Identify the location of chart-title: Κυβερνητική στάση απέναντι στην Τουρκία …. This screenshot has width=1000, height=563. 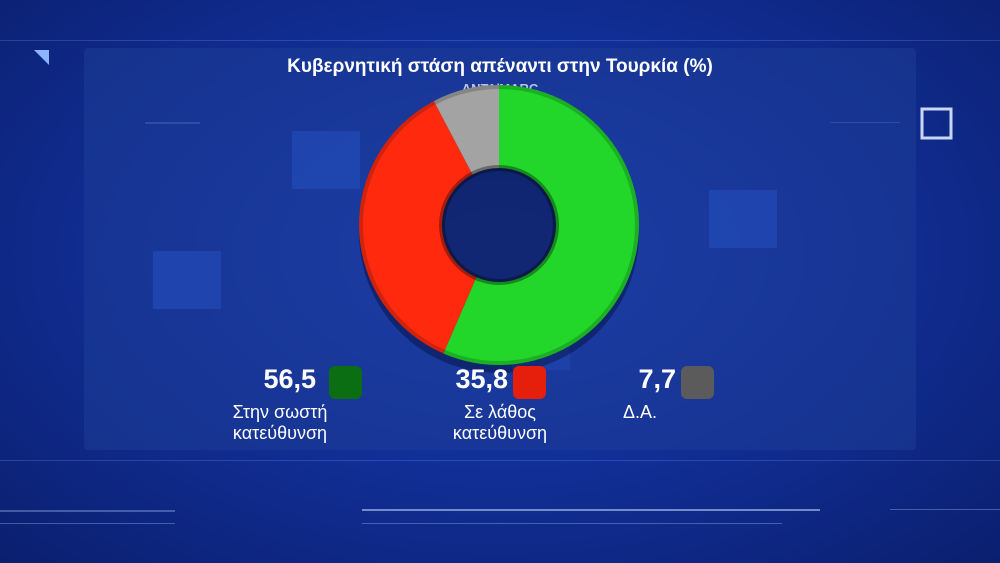
(500, 66).